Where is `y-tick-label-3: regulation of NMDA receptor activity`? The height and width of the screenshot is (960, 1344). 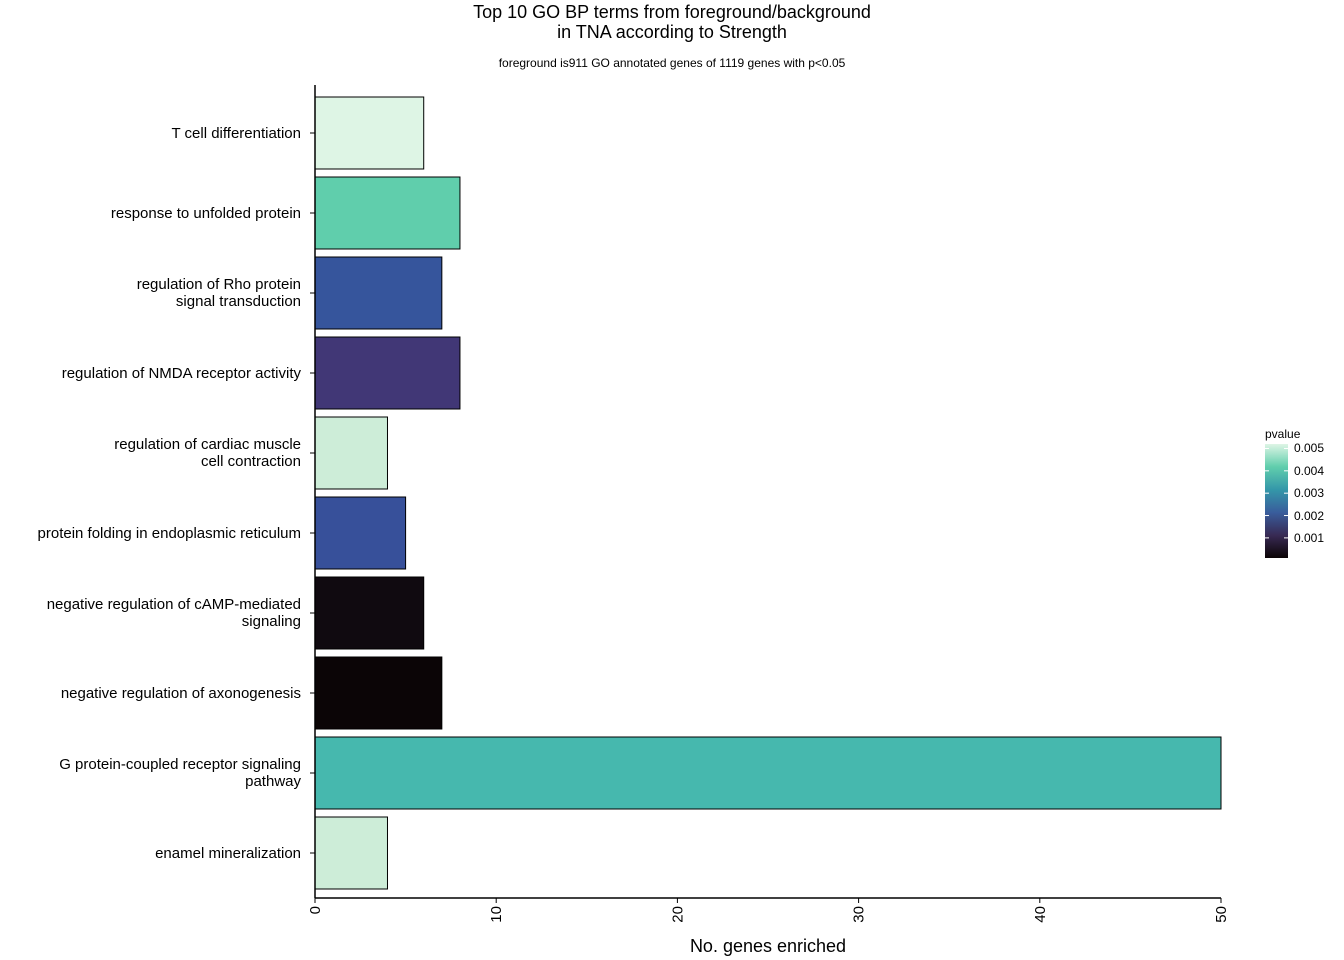 y-tick-label-3: regulation of NMDA receptor activity is located at coordinates (181, 373).